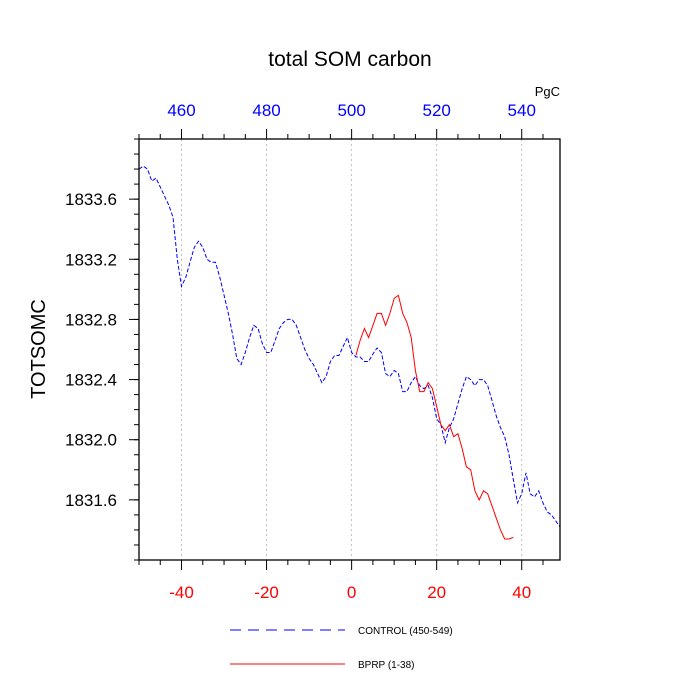 The width and height of the screenshot is (700, 700). I want to click on x-tick-label: 40, so click(521, 592).